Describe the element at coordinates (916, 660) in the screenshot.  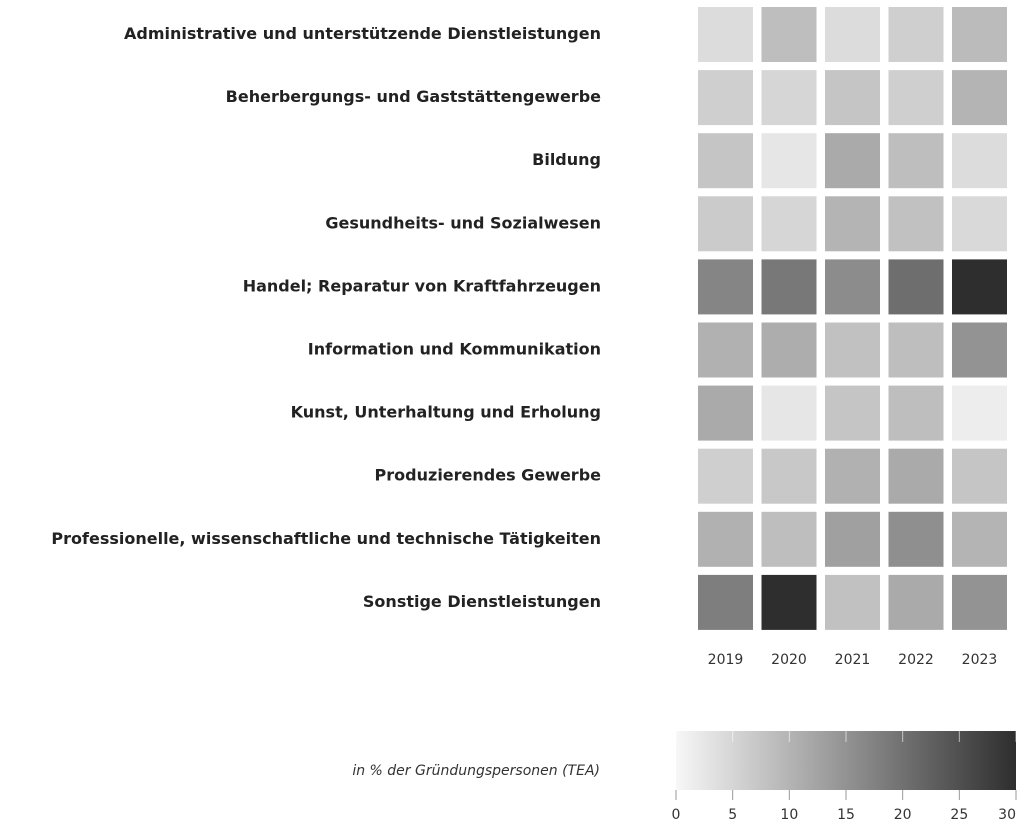
I see `column-label: 2022` at that location.